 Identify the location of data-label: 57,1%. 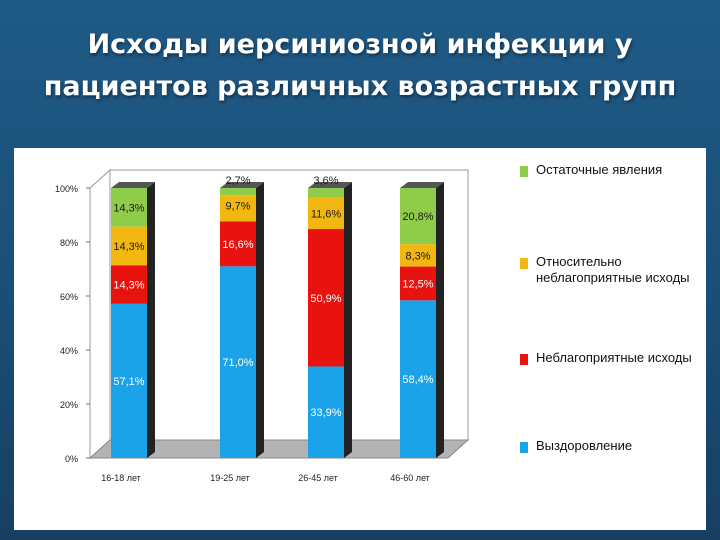
(128, 382).